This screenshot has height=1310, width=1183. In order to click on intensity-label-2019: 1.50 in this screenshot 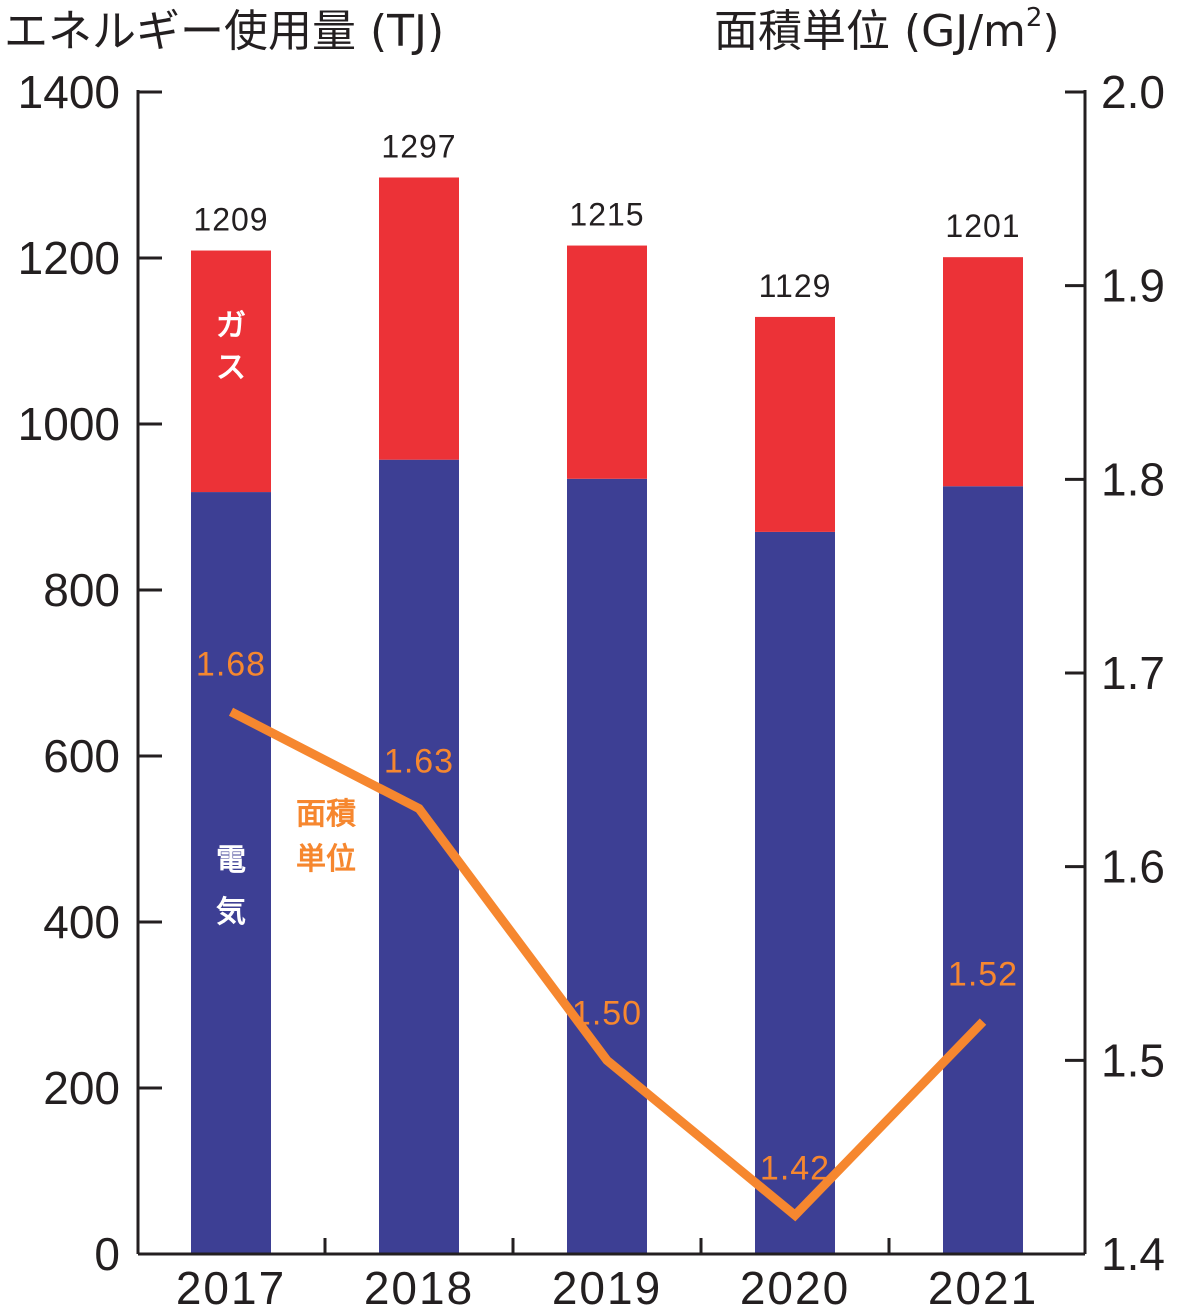, I will do `click(607, 1013)`.